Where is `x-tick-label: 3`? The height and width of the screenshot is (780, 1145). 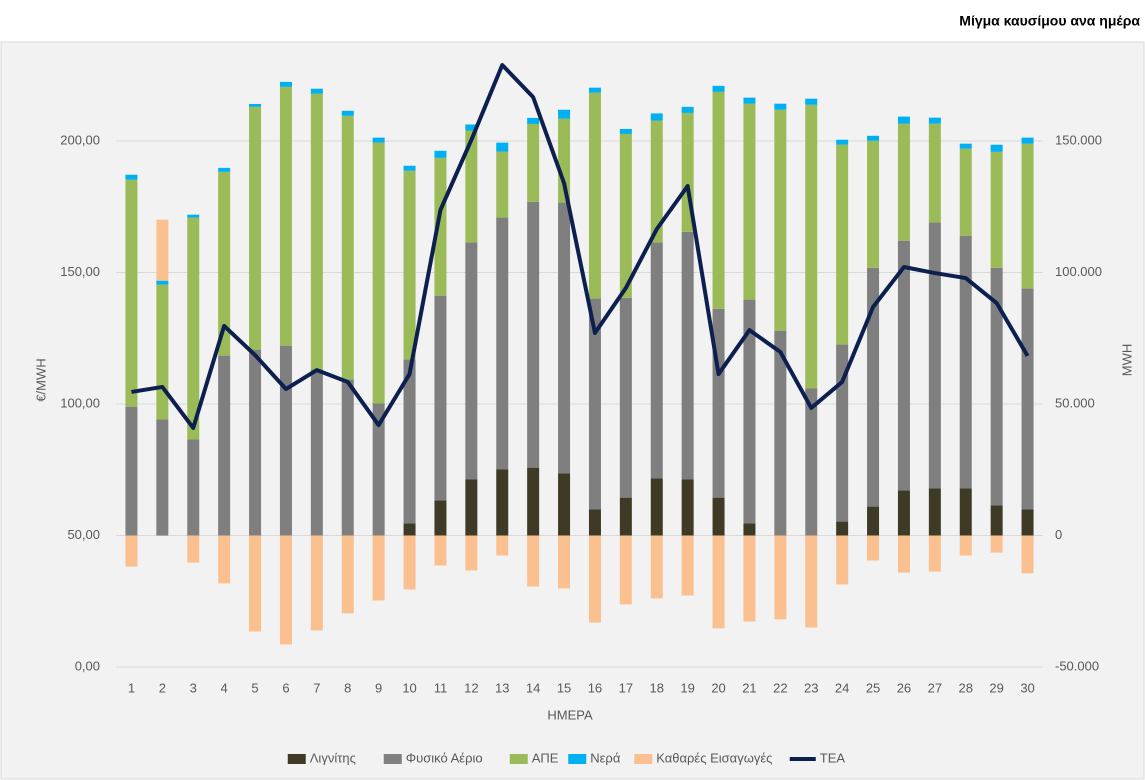 x-tick-label: 3 is located at coordinates (193, 687).